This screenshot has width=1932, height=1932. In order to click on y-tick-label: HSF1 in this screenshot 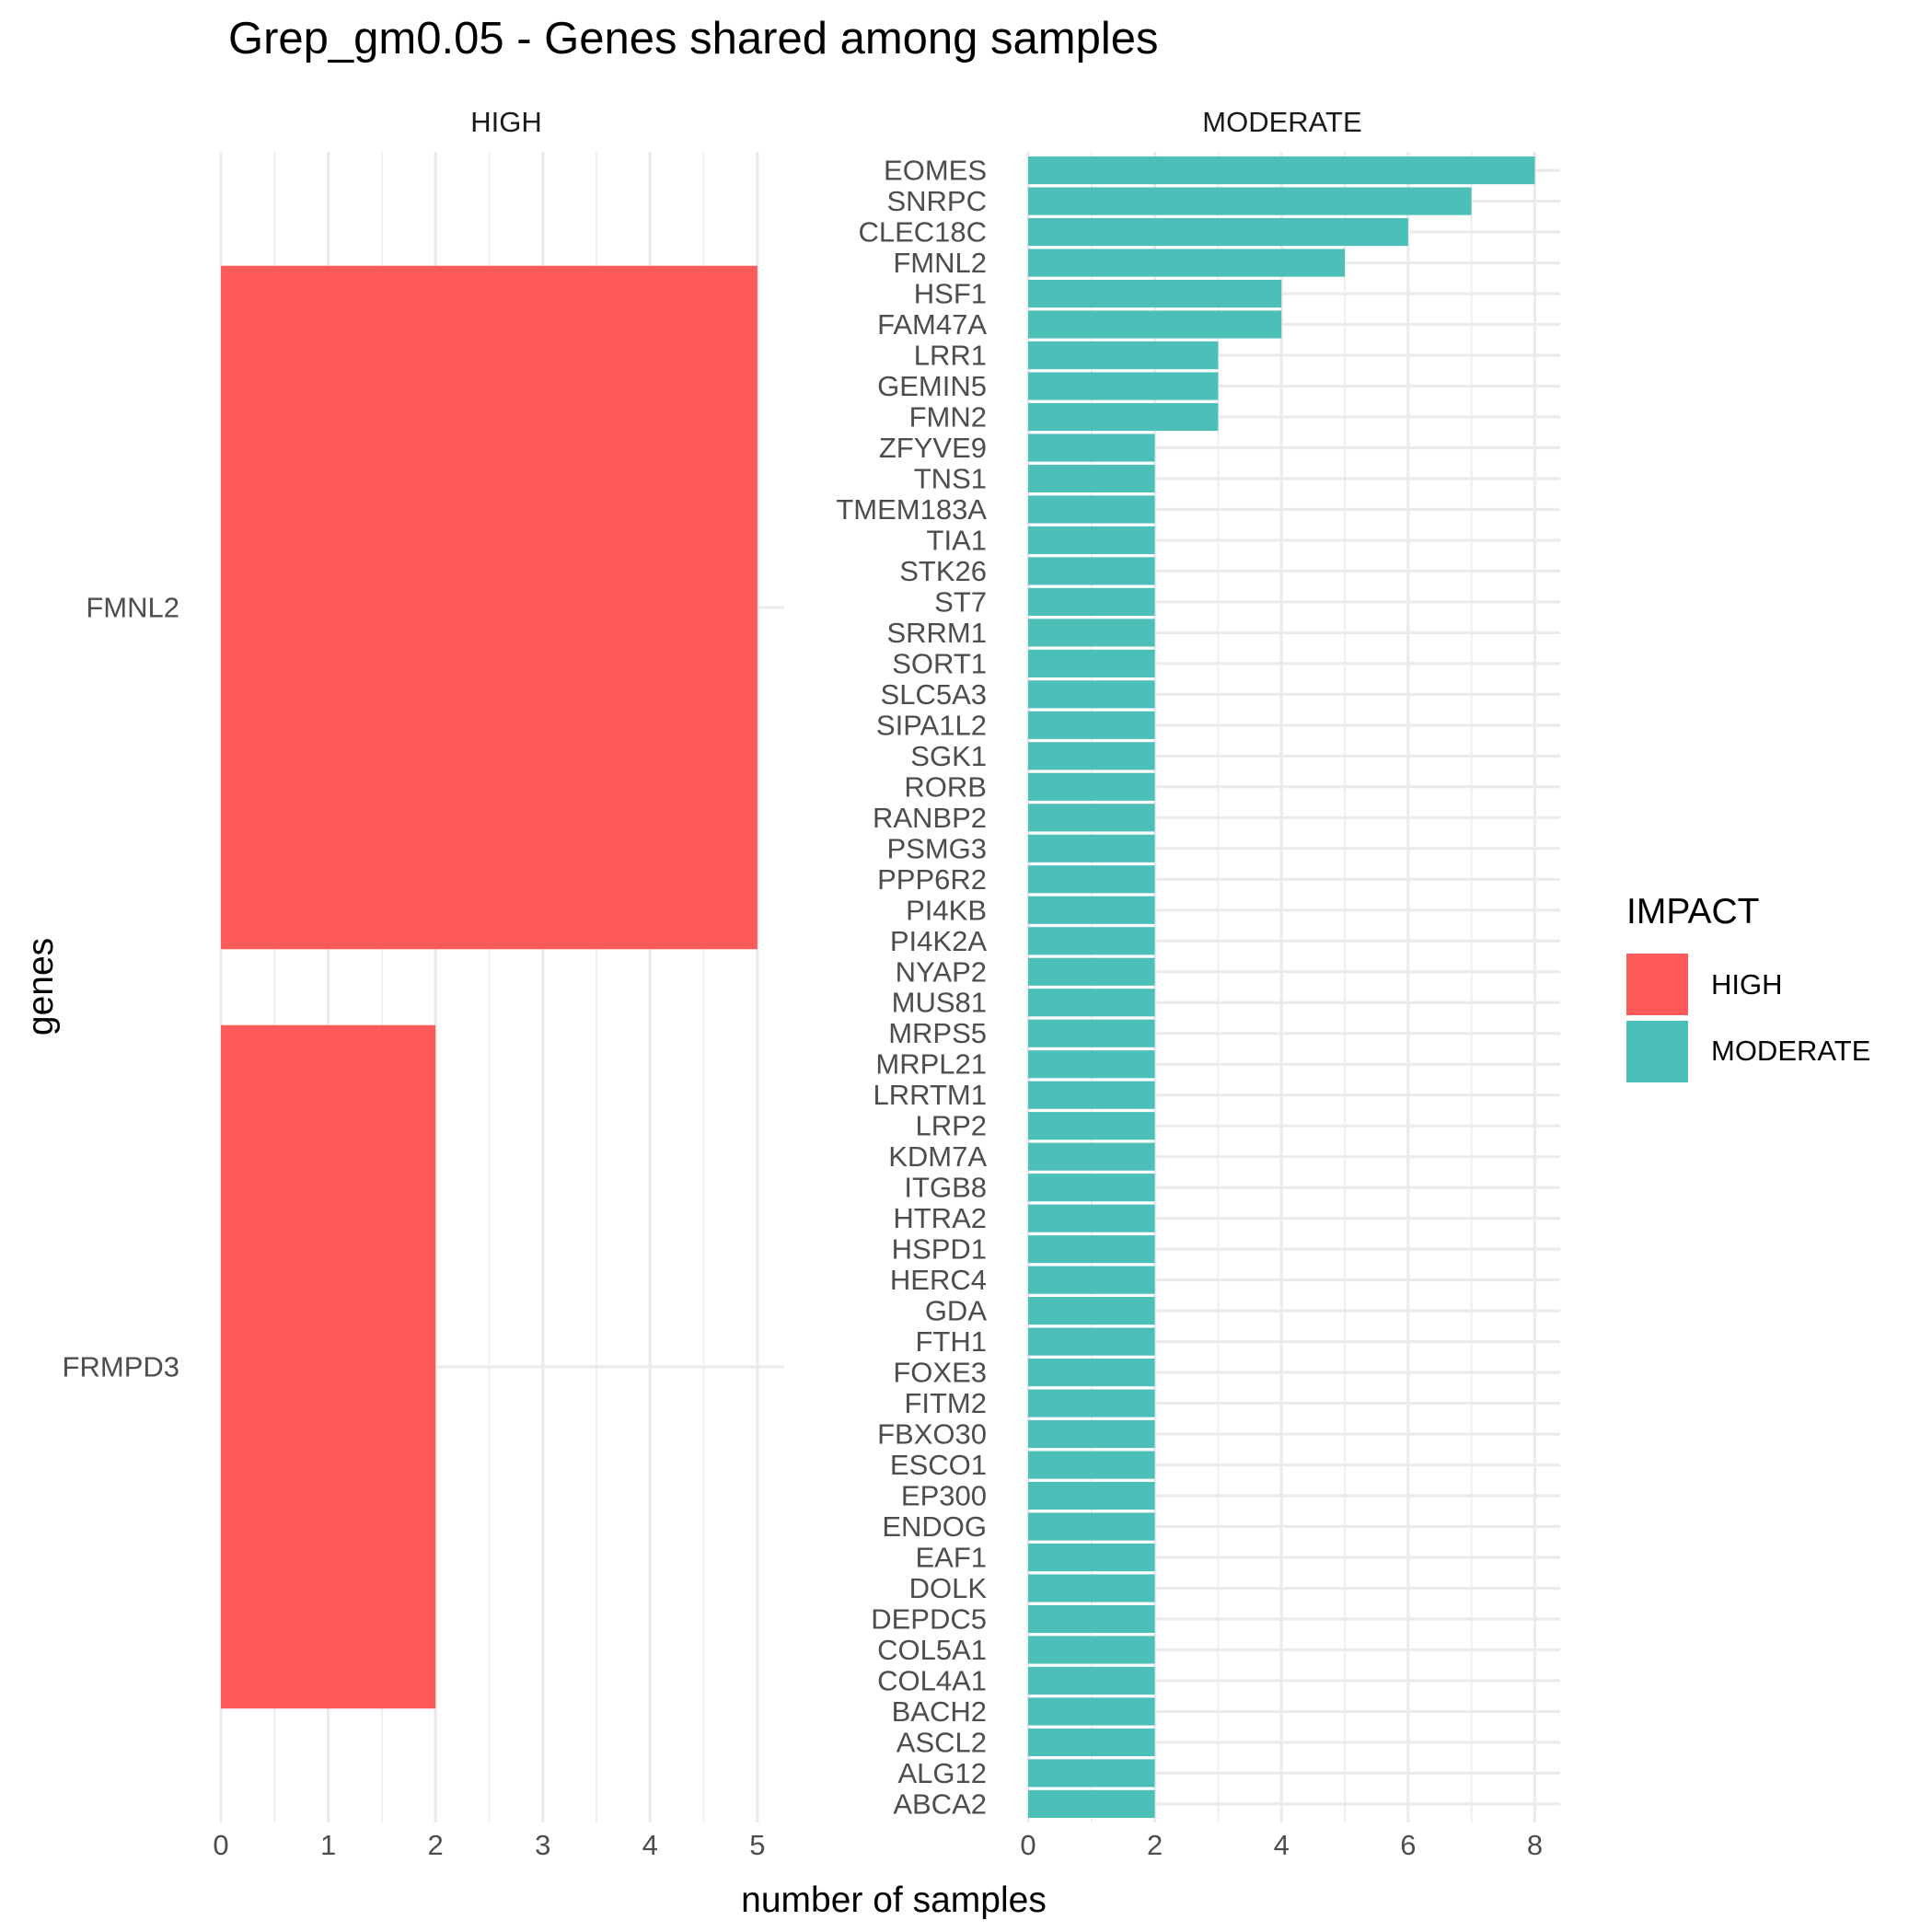, I will do `click(951, 294)`.